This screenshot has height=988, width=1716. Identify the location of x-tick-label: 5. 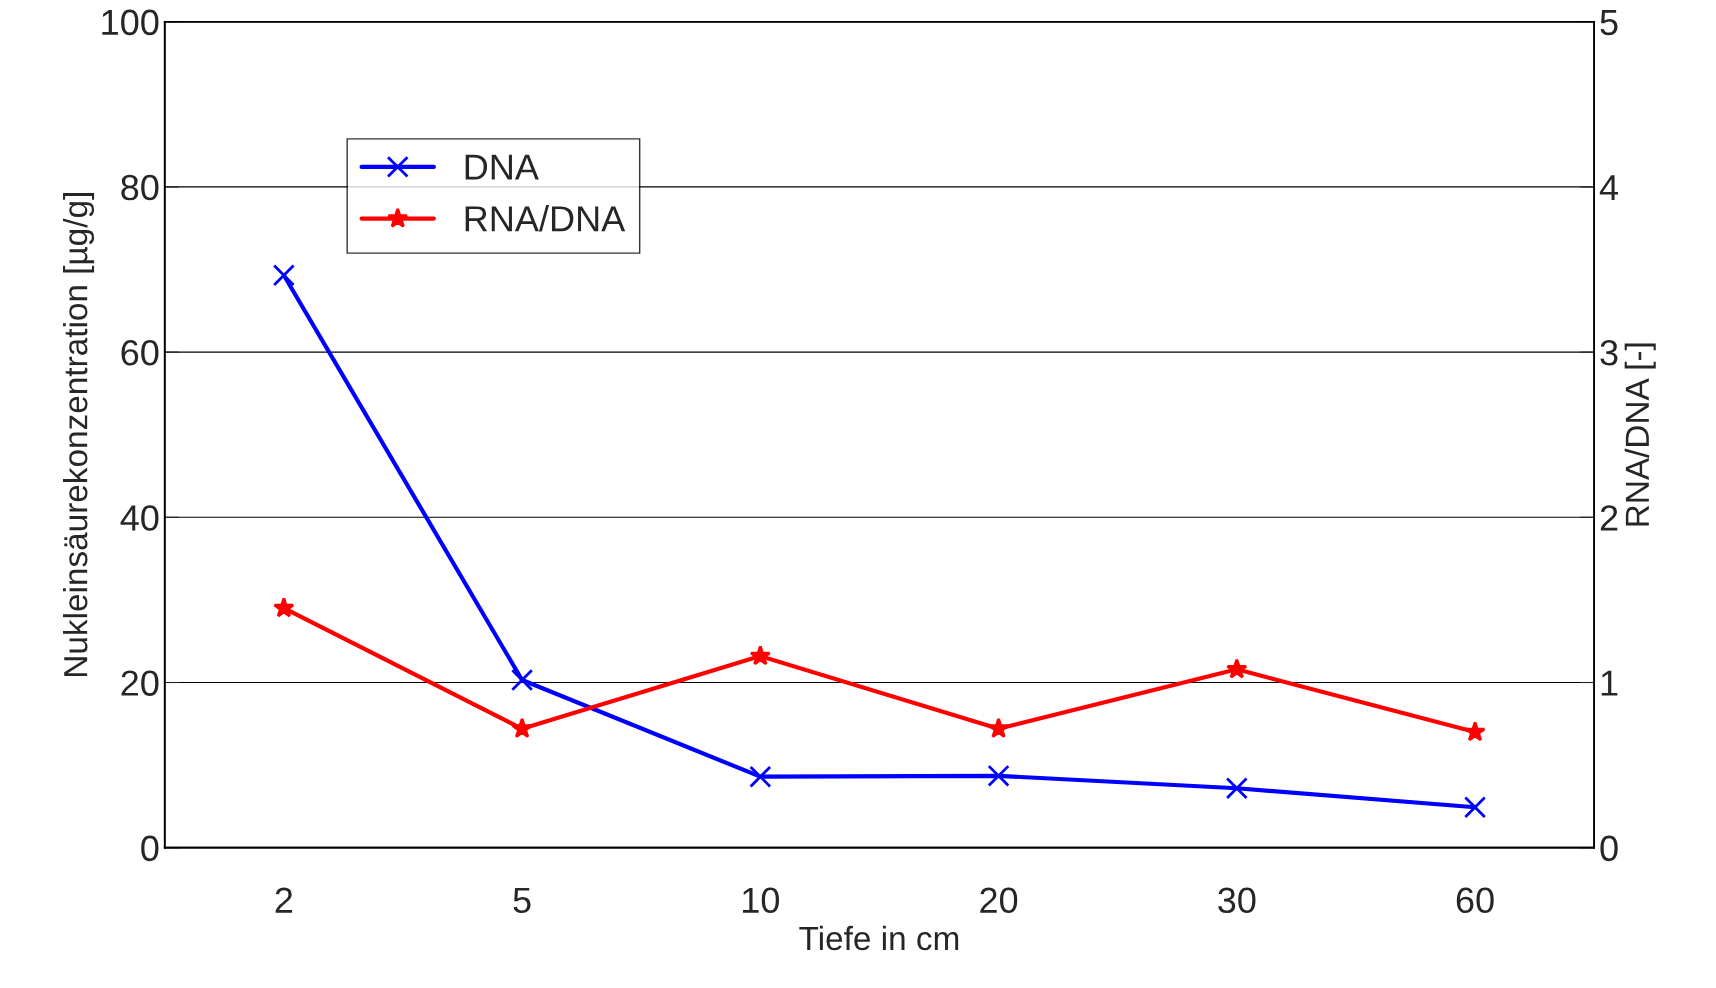
(522, 900).